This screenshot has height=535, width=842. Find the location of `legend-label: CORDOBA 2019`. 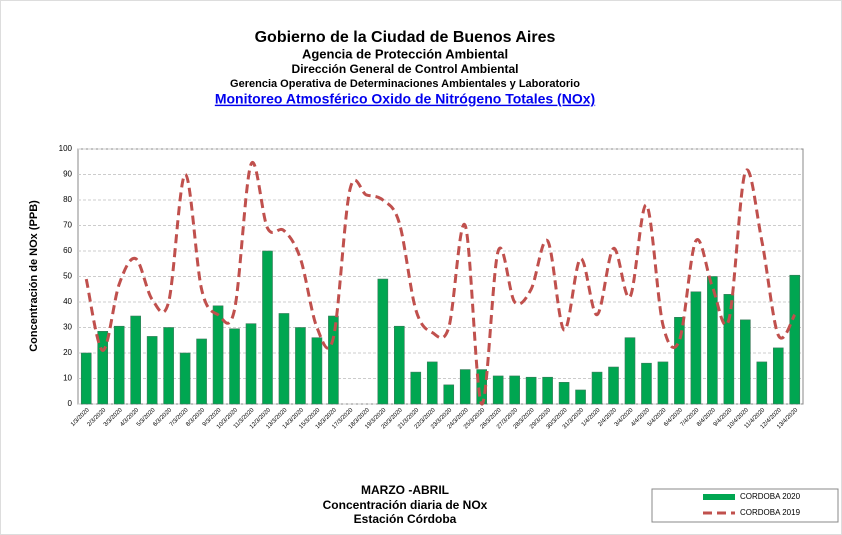

legend-label: CORDOBA 2019 is located at coordinates (770, 512).